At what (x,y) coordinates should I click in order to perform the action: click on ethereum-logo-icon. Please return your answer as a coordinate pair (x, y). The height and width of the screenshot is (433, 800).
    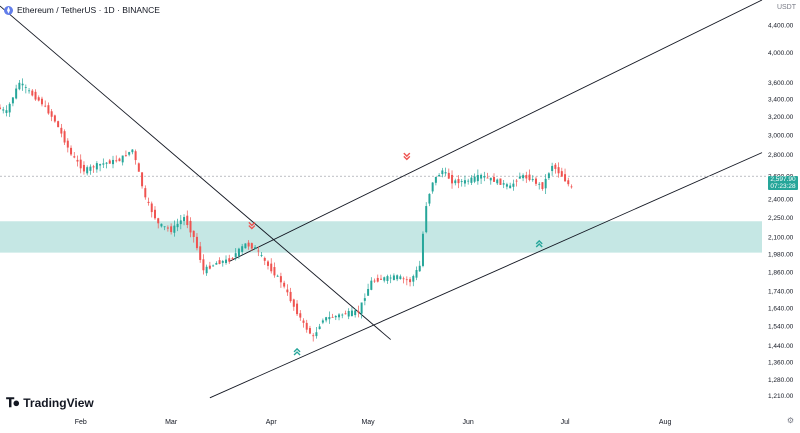
    Looking at the image, I should click on (8, 10).